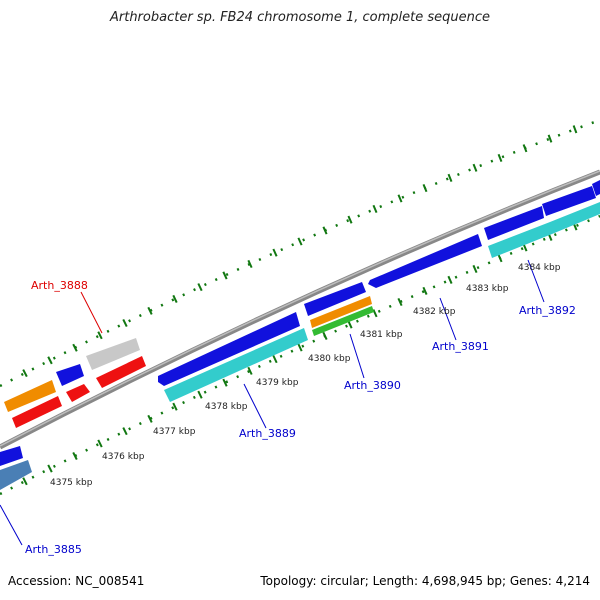 The height and width of the screenshot is (600, 600). Describe the element at coordinates (460, 346) in the screenshot. I see `gene-label: Arth_3891` at that location.